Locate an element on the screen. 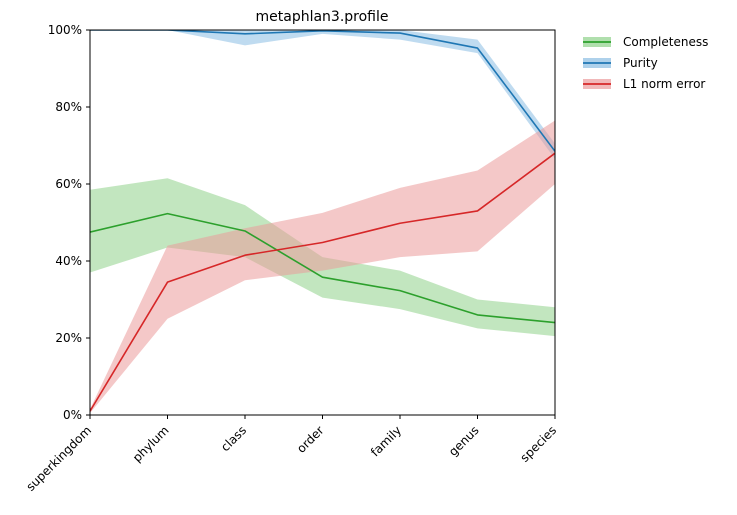 The height and width of the screenshot is (515, 737). legend-item-l1-norm-error: L1 norm error is located at coordinates (644, 84).